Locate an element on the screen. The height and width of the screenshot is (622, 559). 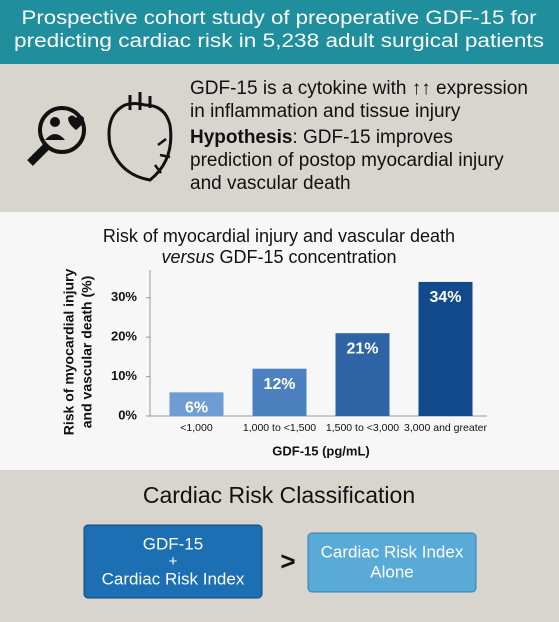
left-box-line: Cardiac Risk Index is located at coordinates (173, 578).